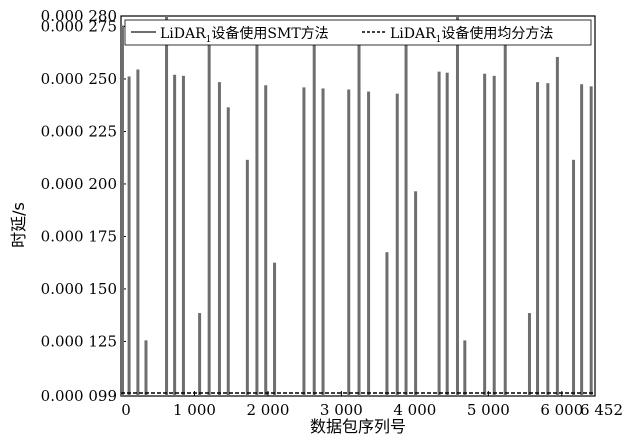 The height and width of the screenshot is (439, 637). What do you see at coordinates (79, 236) in the screenshot?
I see `y-tick-label: 0.000 175` at bounding box center [79, 236].